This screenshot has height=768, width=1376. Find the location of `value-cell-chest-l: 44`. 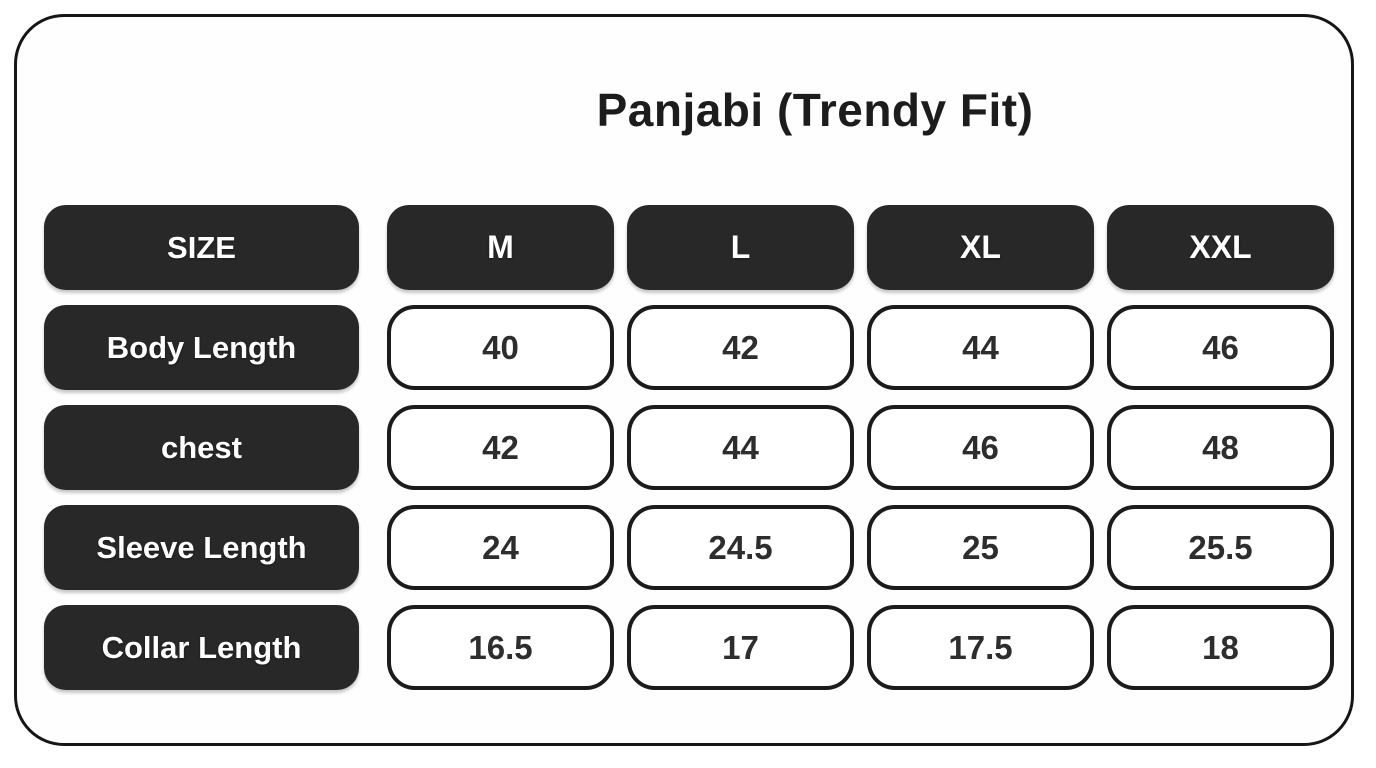

value-cell-chest-l: 44 is located at coordinates (740, 447).